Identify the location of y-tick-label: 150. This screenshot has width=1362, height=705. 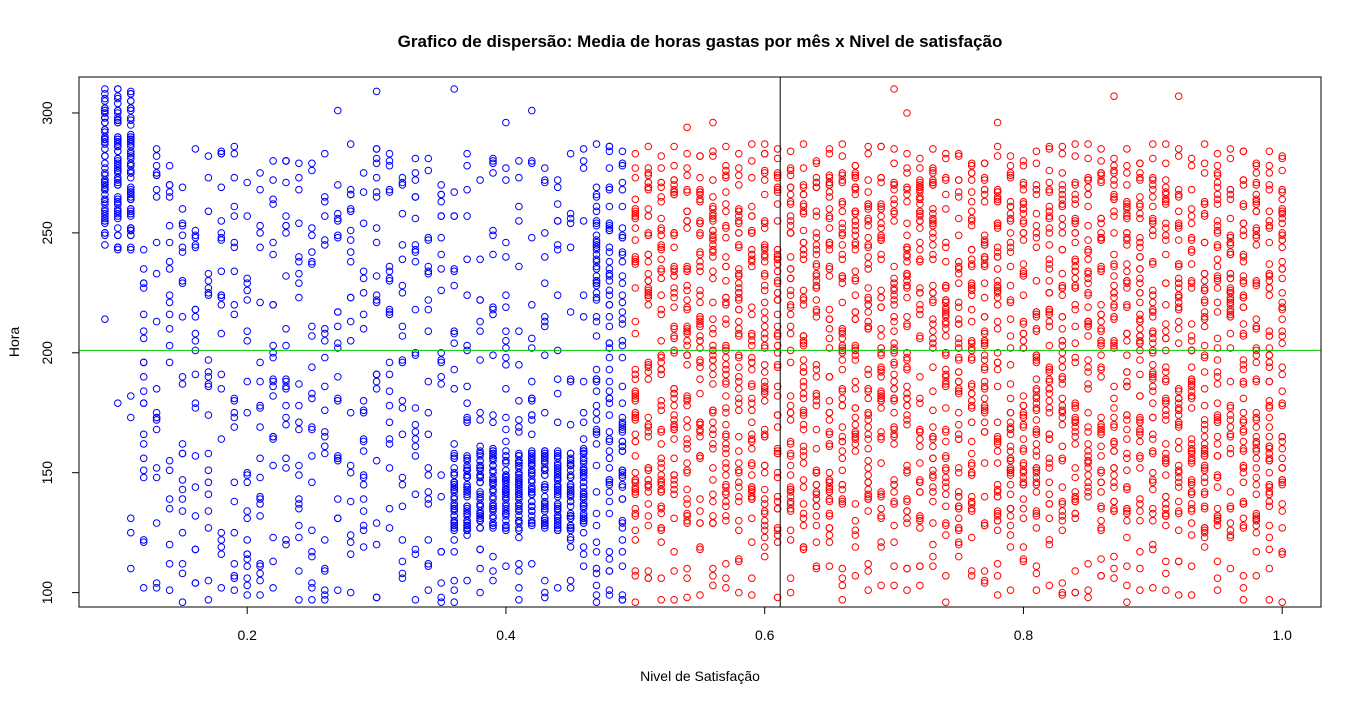
(47, 473).